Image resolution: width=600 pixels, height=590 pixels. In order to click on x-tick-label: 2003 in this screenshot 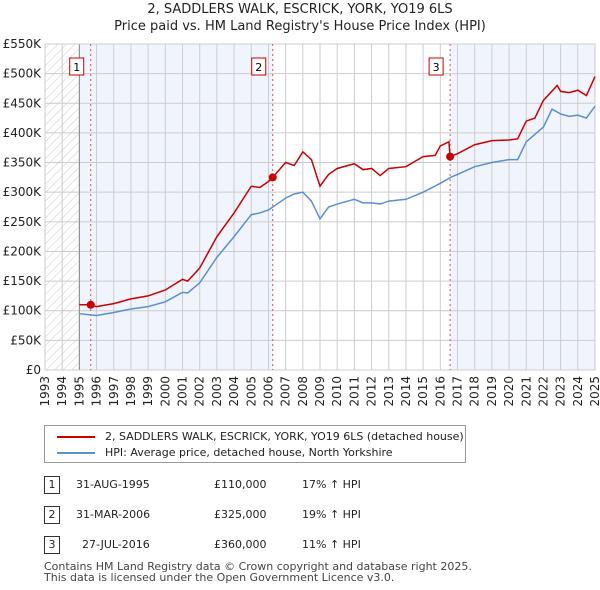, I will do `click(217, 391)`.